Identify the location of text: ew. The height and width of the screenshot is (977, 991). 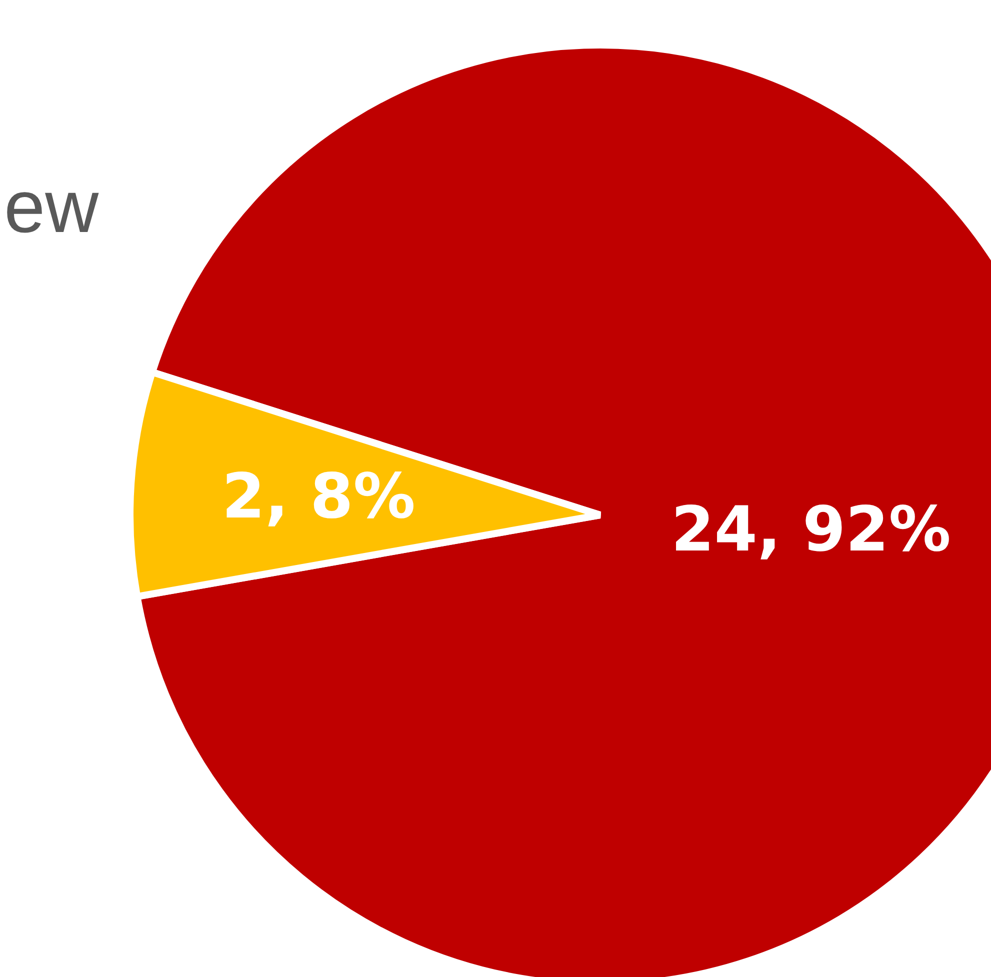
(52, 206).